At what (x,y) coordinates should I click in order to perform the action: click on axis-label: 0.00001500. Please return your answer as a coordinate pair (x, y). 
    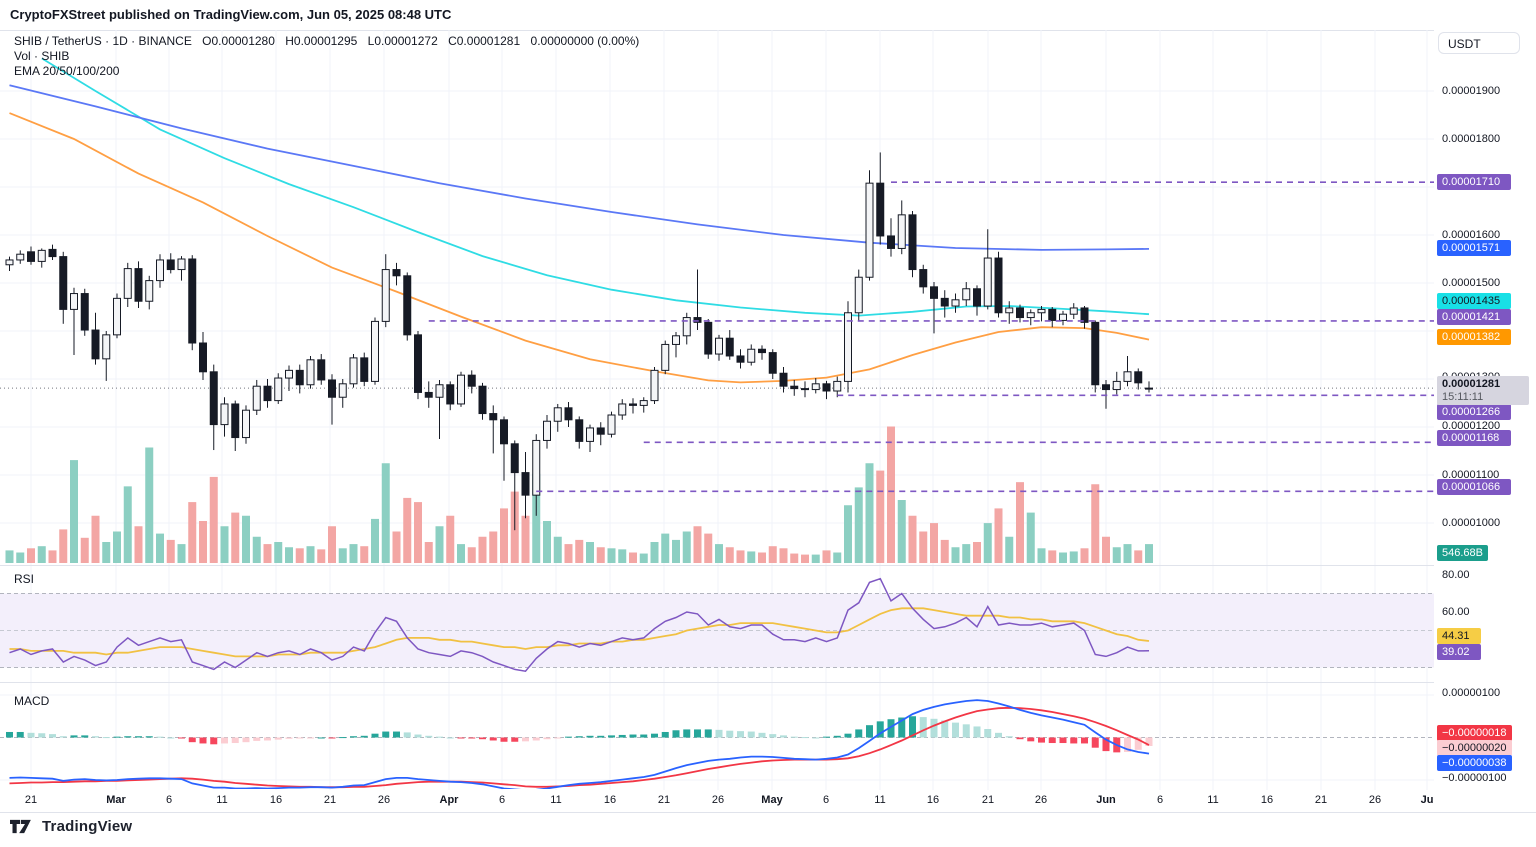
    Looking at the image, I should click on (1471, 283).